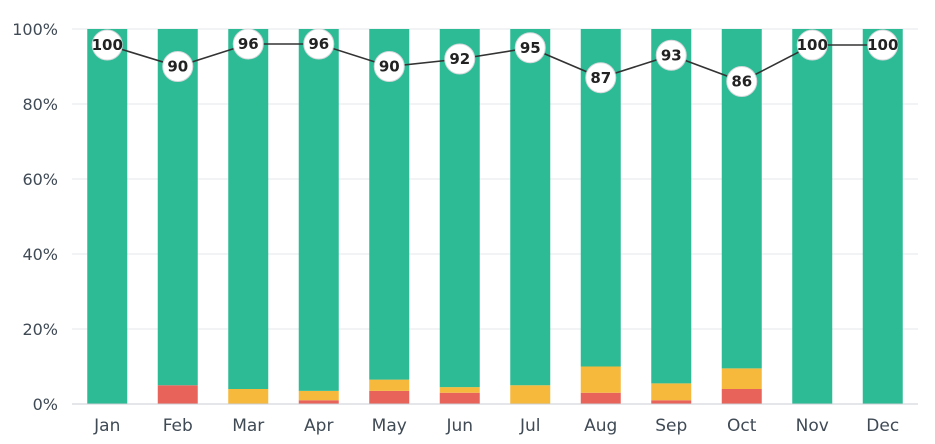  I want to click on data-label: 87, so click(600, 78).